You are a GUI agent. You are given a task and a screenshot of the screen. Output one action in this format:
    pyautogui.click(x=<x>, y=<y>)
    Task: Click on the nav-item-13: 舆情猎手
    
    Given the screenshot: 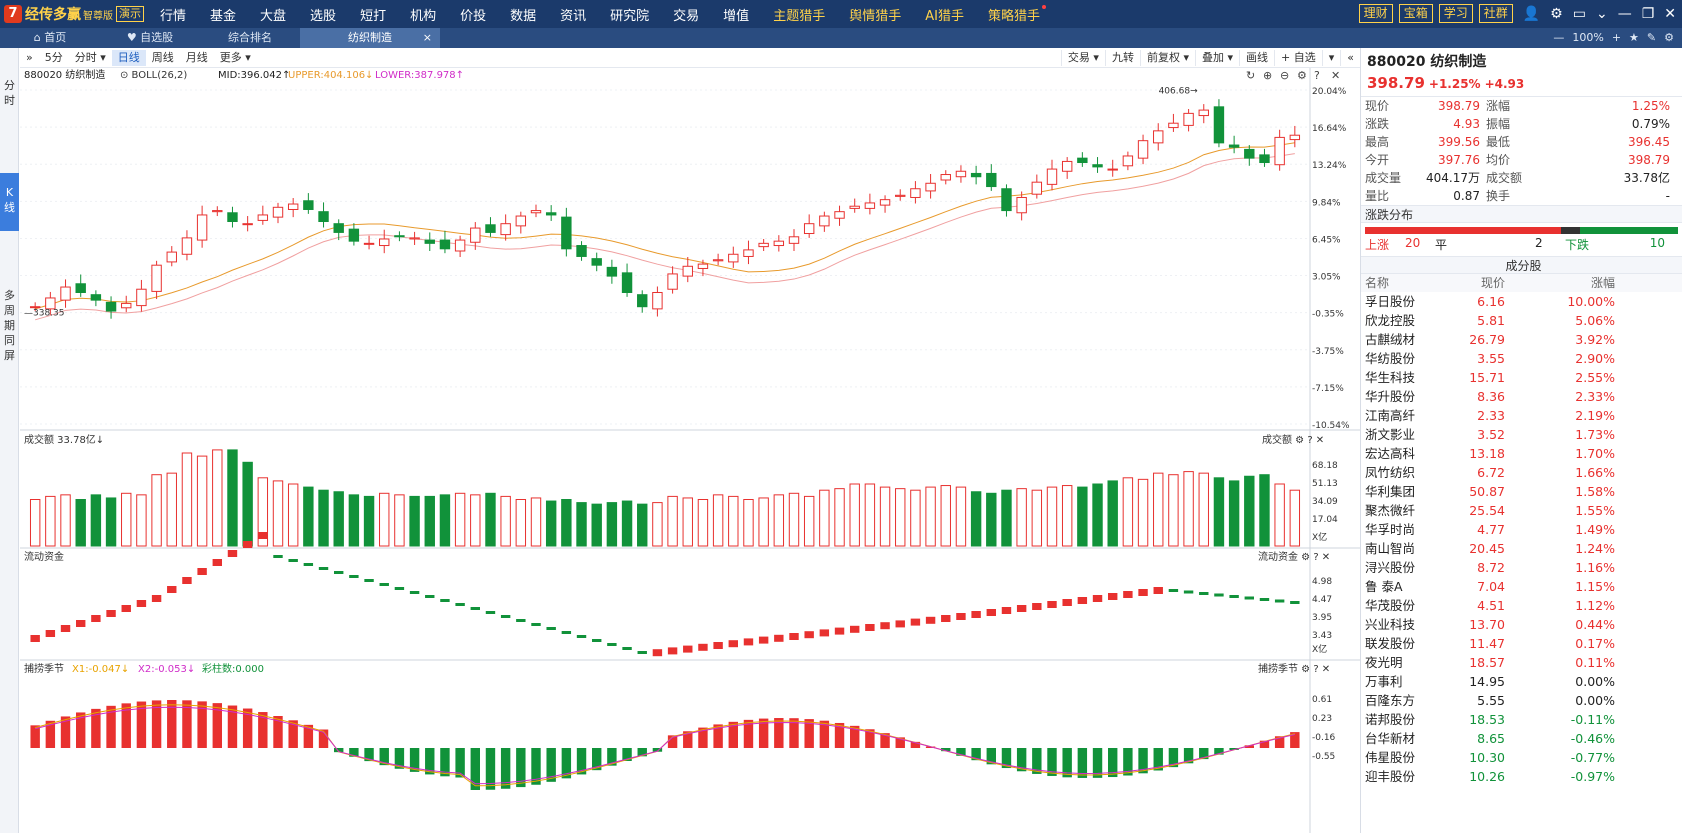 What is the action you would take?
    pyautogui.click(x=875, y=16)
    